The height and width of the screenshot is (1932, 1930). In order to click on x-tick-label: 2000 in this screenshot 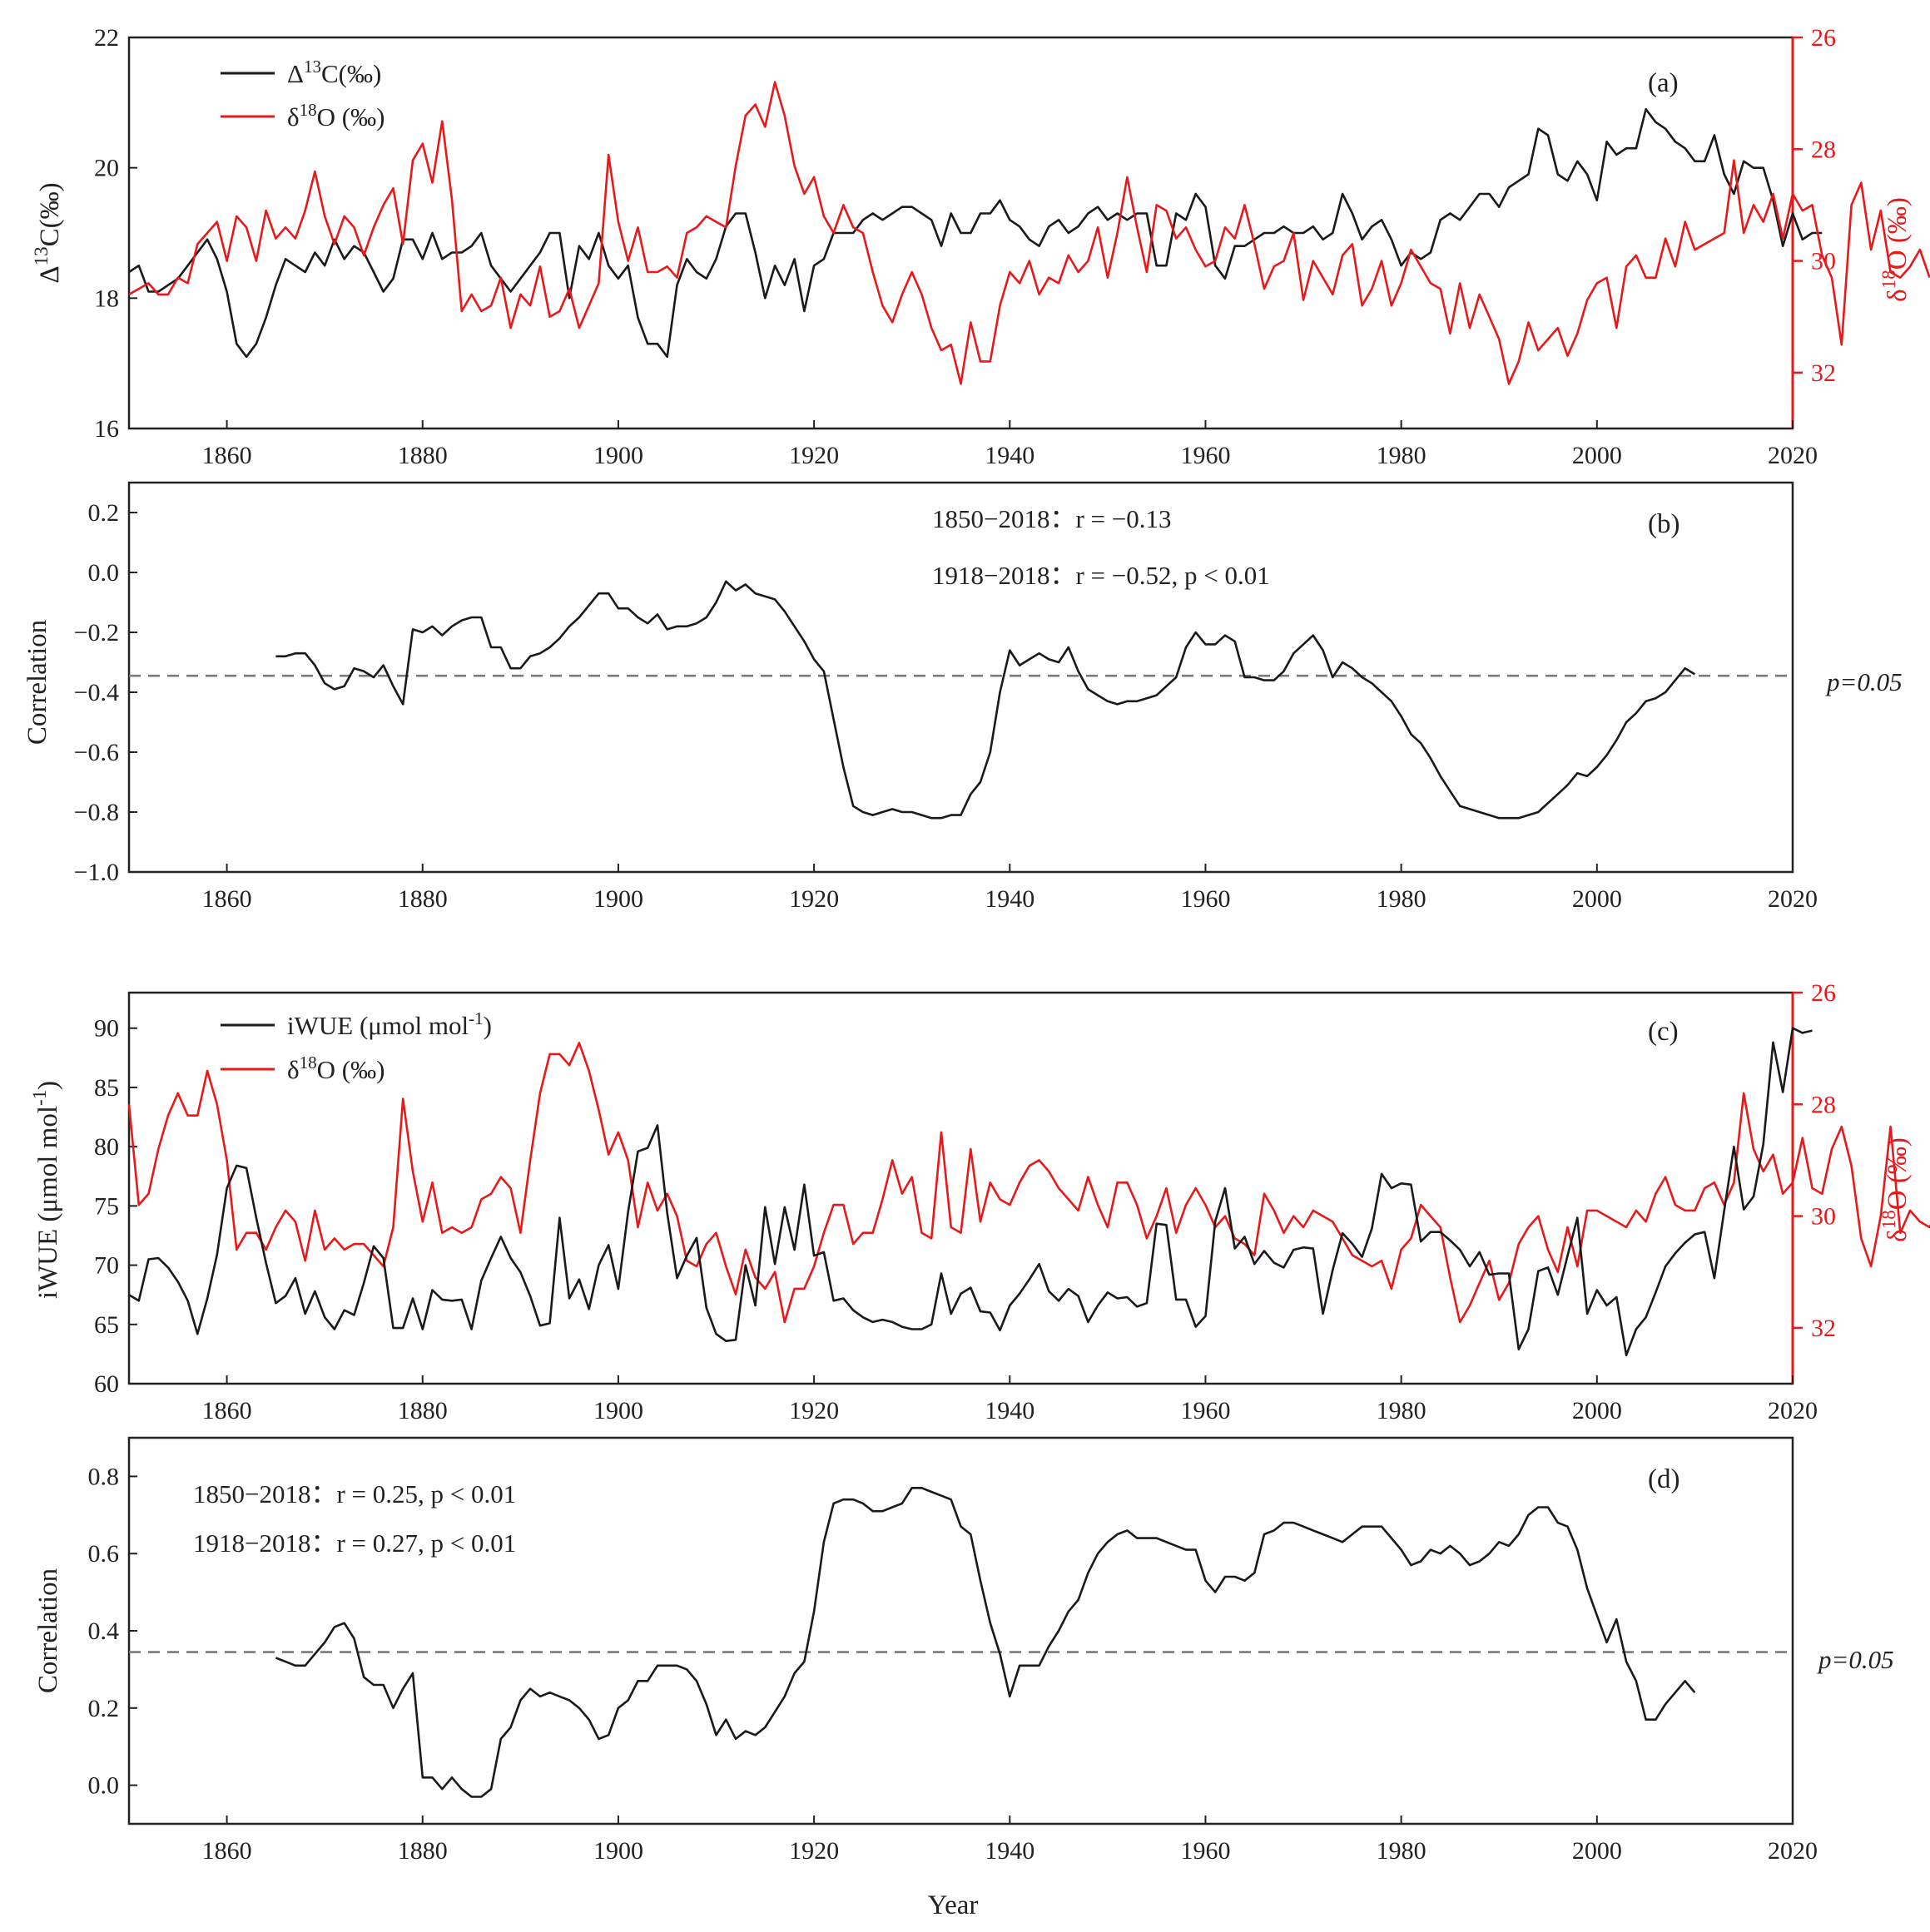, I will do `click(1597, 1411)`.